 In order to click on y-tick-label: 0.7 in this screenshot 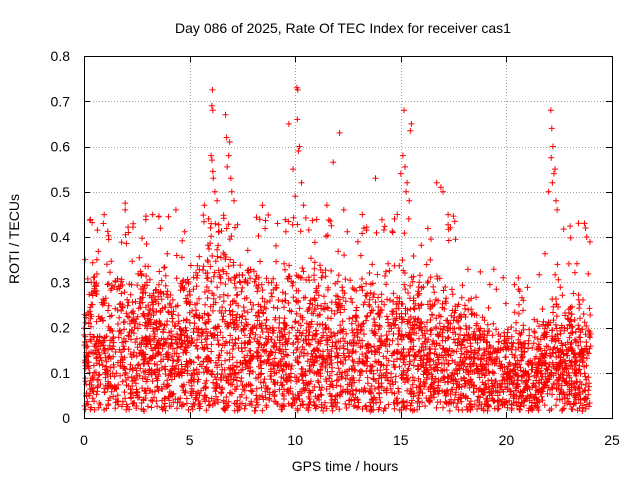, I will do `click(61, 101)`.